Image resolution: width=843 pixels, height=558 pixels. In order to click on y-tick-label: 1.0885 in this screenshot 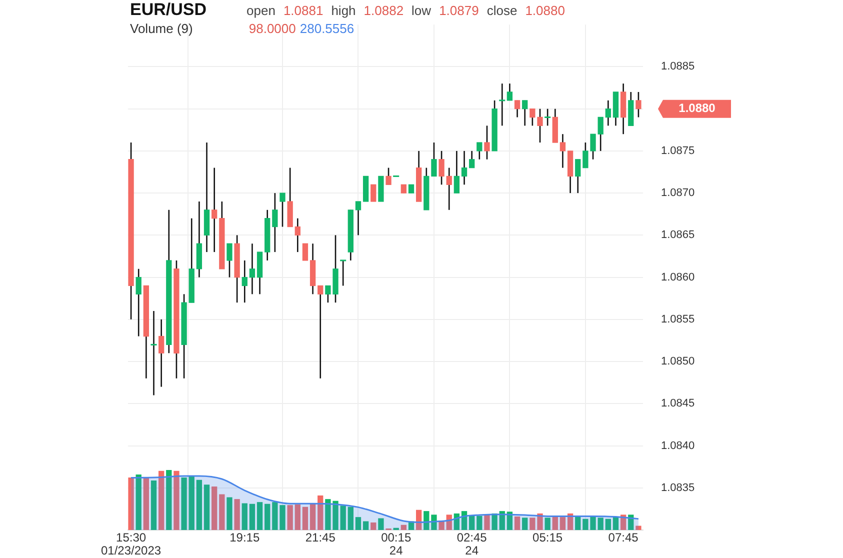, I will do `click(678, 66)`.